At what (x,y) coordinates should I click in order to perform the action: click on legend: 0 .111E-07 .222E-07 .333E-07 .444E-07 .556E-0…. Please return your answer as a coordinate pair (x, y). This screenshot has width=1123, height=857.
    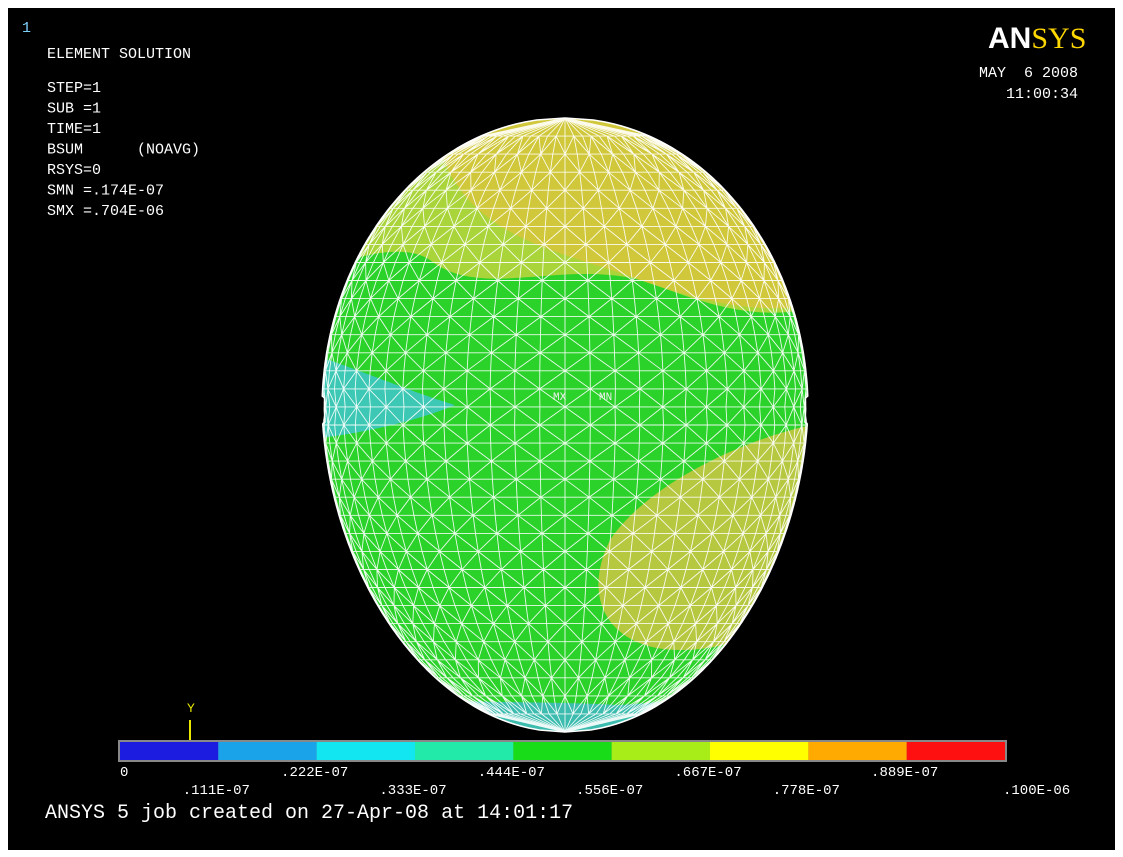
    Looking at the image, I should click on (595, 770).